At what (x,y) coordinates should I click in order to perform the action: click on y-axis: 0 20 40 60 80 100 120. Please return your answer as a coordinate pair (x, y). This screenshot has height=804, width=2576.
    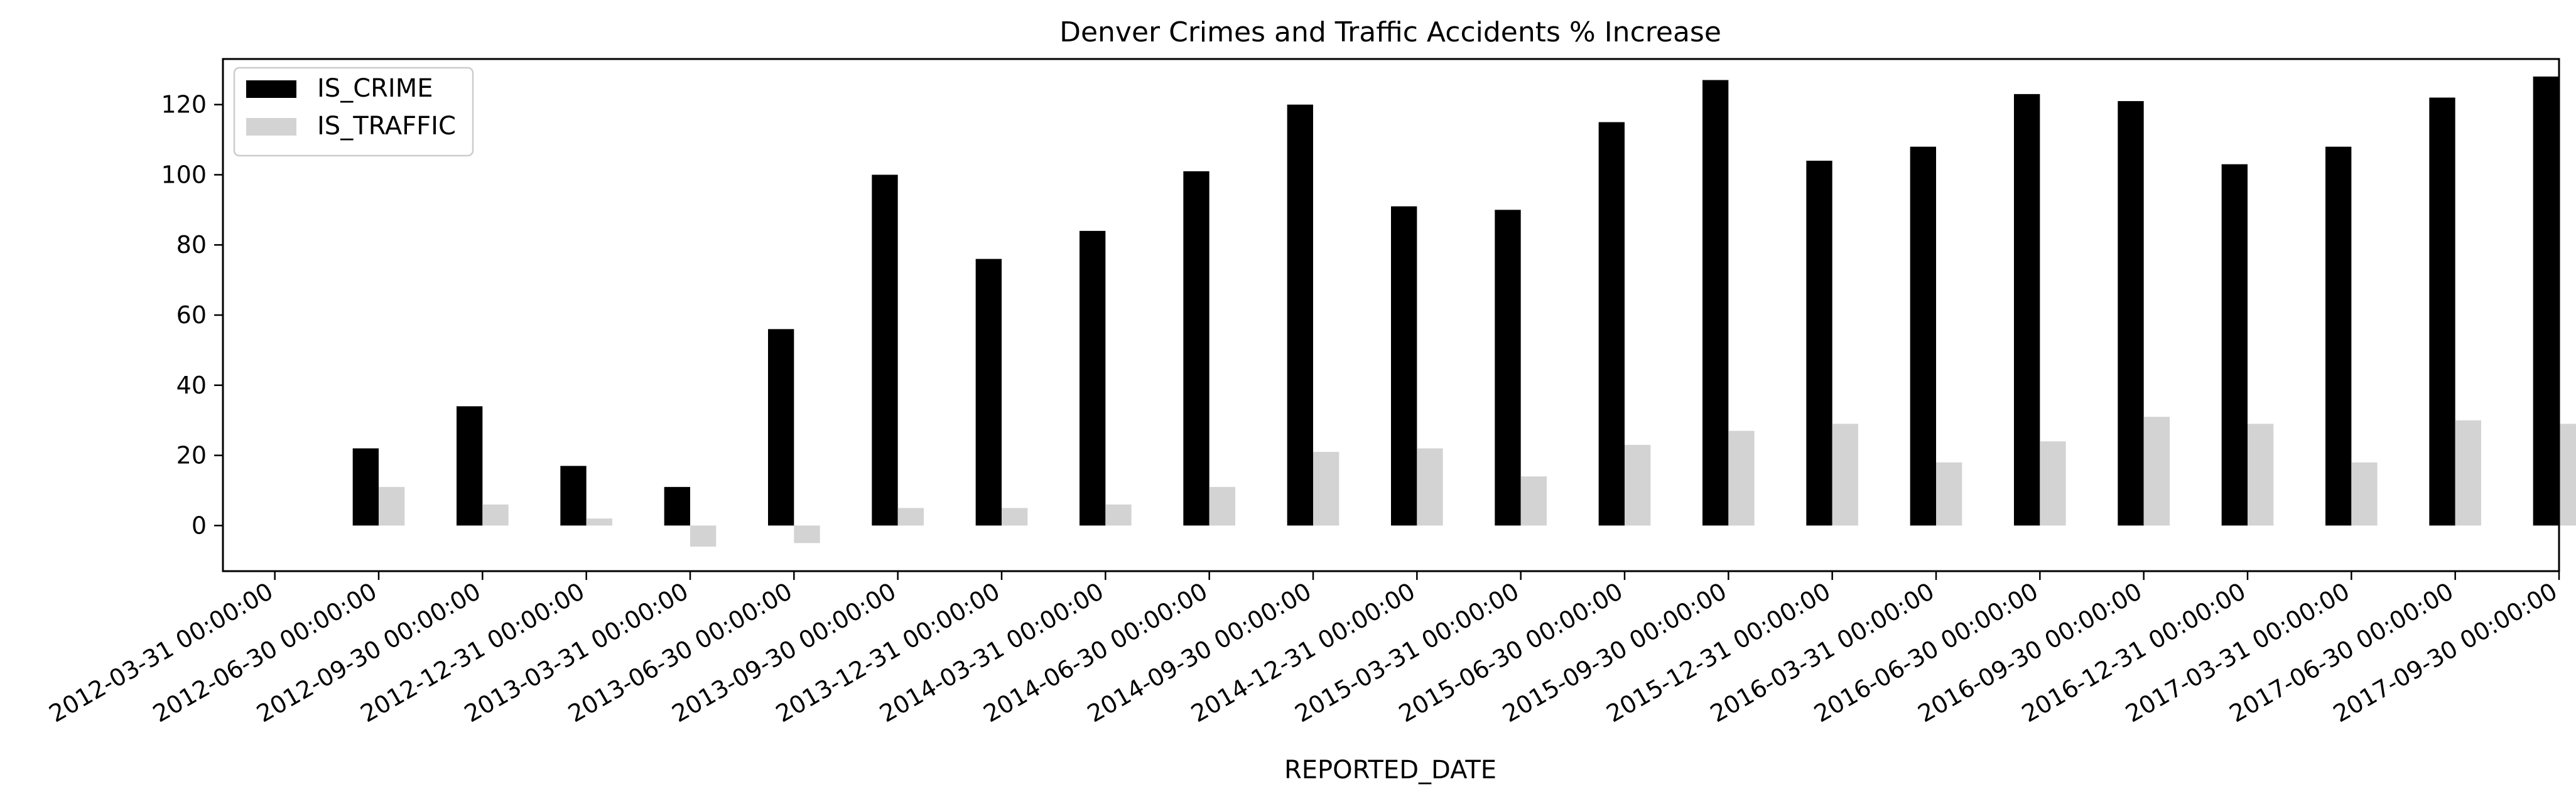
    Looking at the image, I should click on (192, 315).